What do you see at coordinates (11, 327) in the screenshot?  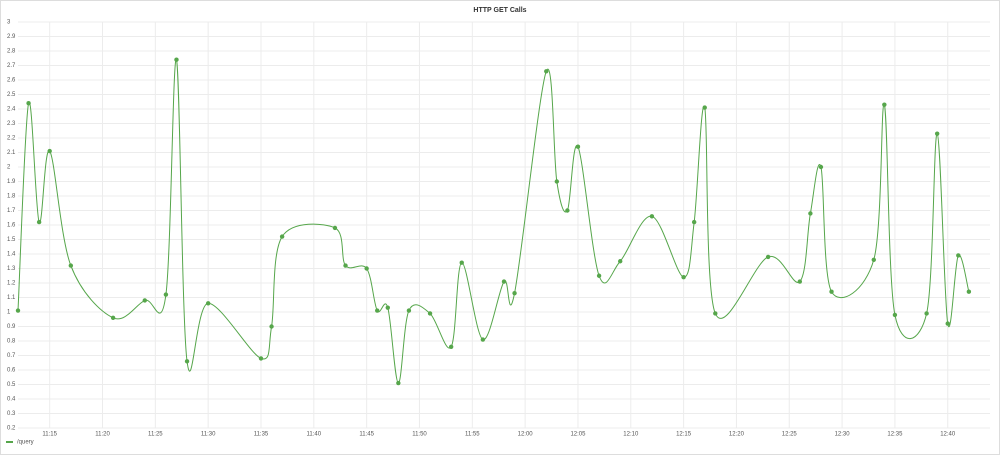 I see `y-tick-label: 0.9` at bounding box center [11, 327].